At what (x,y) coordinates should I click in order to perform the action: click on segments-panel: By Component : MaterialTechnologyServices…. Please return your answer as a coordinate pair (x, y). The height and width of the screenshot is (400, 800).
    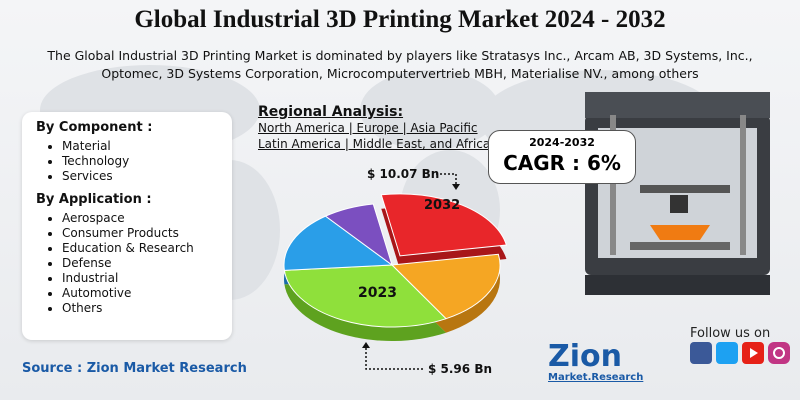
    Looking at the image, I should click on (127, 226).